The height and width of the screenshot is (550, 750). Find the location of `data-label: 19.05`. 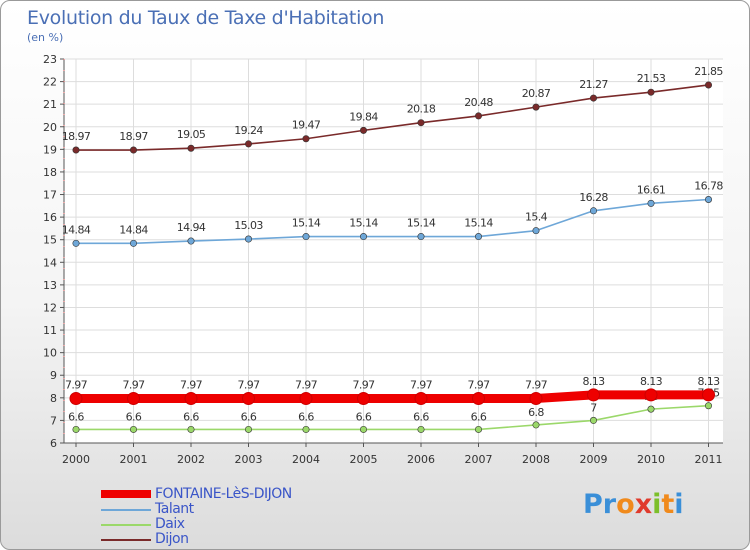

data-label: 19.05 is located at coordinates (191, 134).